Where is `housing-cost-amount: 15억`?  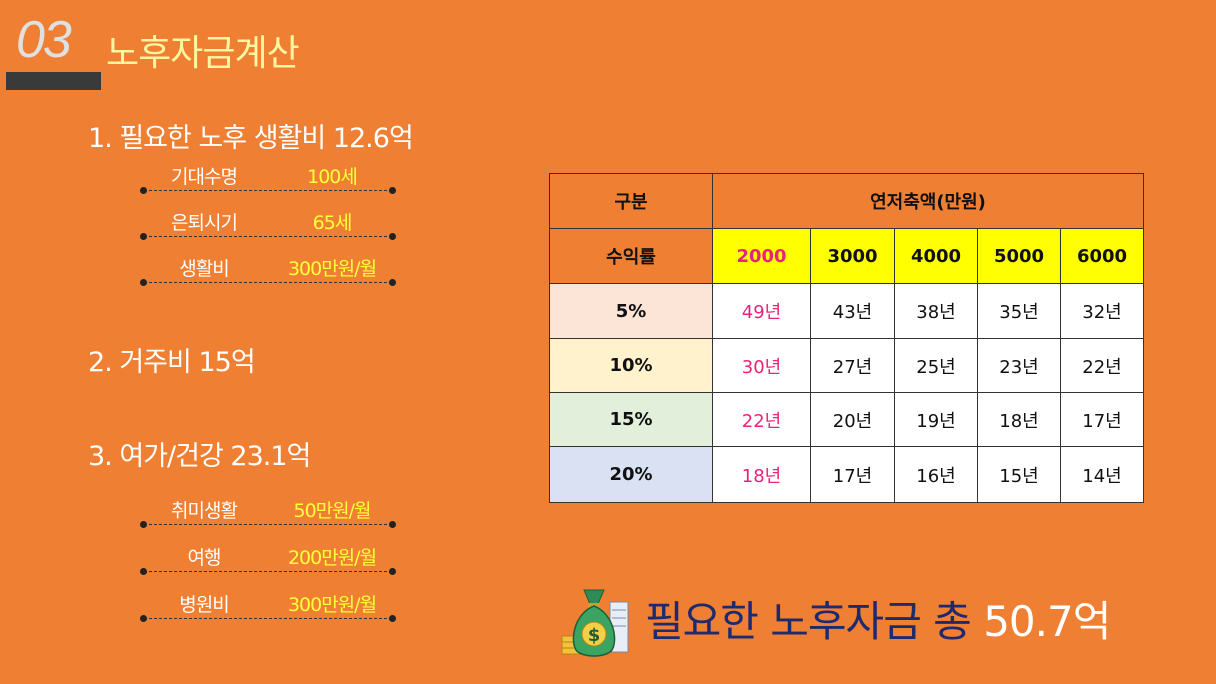 housing-cost-amount: 15억 is located at coordinates (226, 362).